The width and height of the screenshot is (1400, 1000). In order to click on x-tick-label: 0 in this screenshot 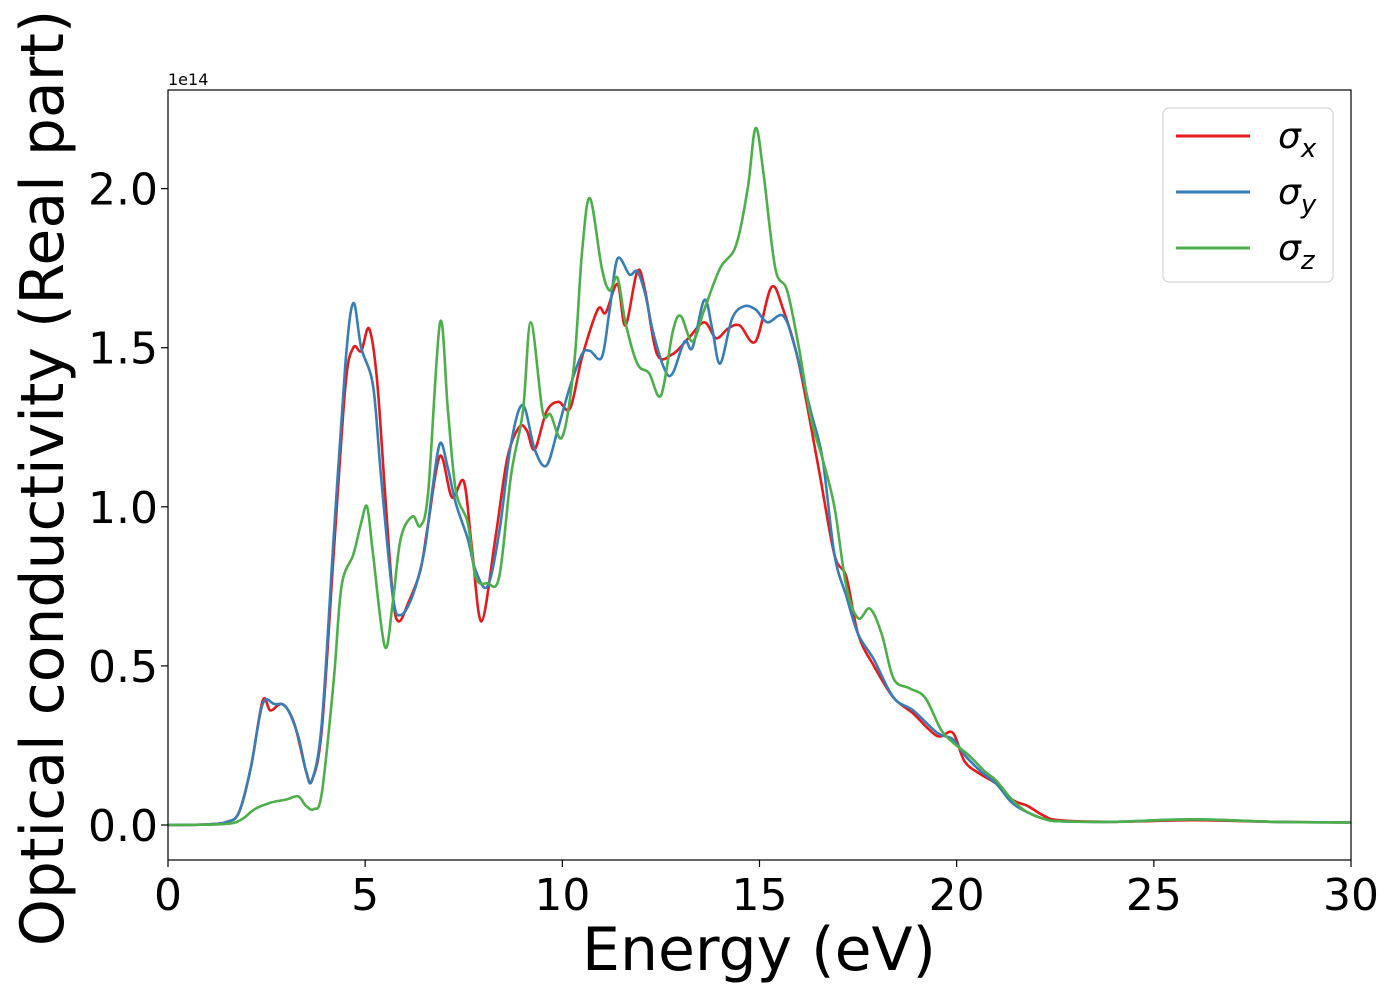, I will do `click(168, 895)`.